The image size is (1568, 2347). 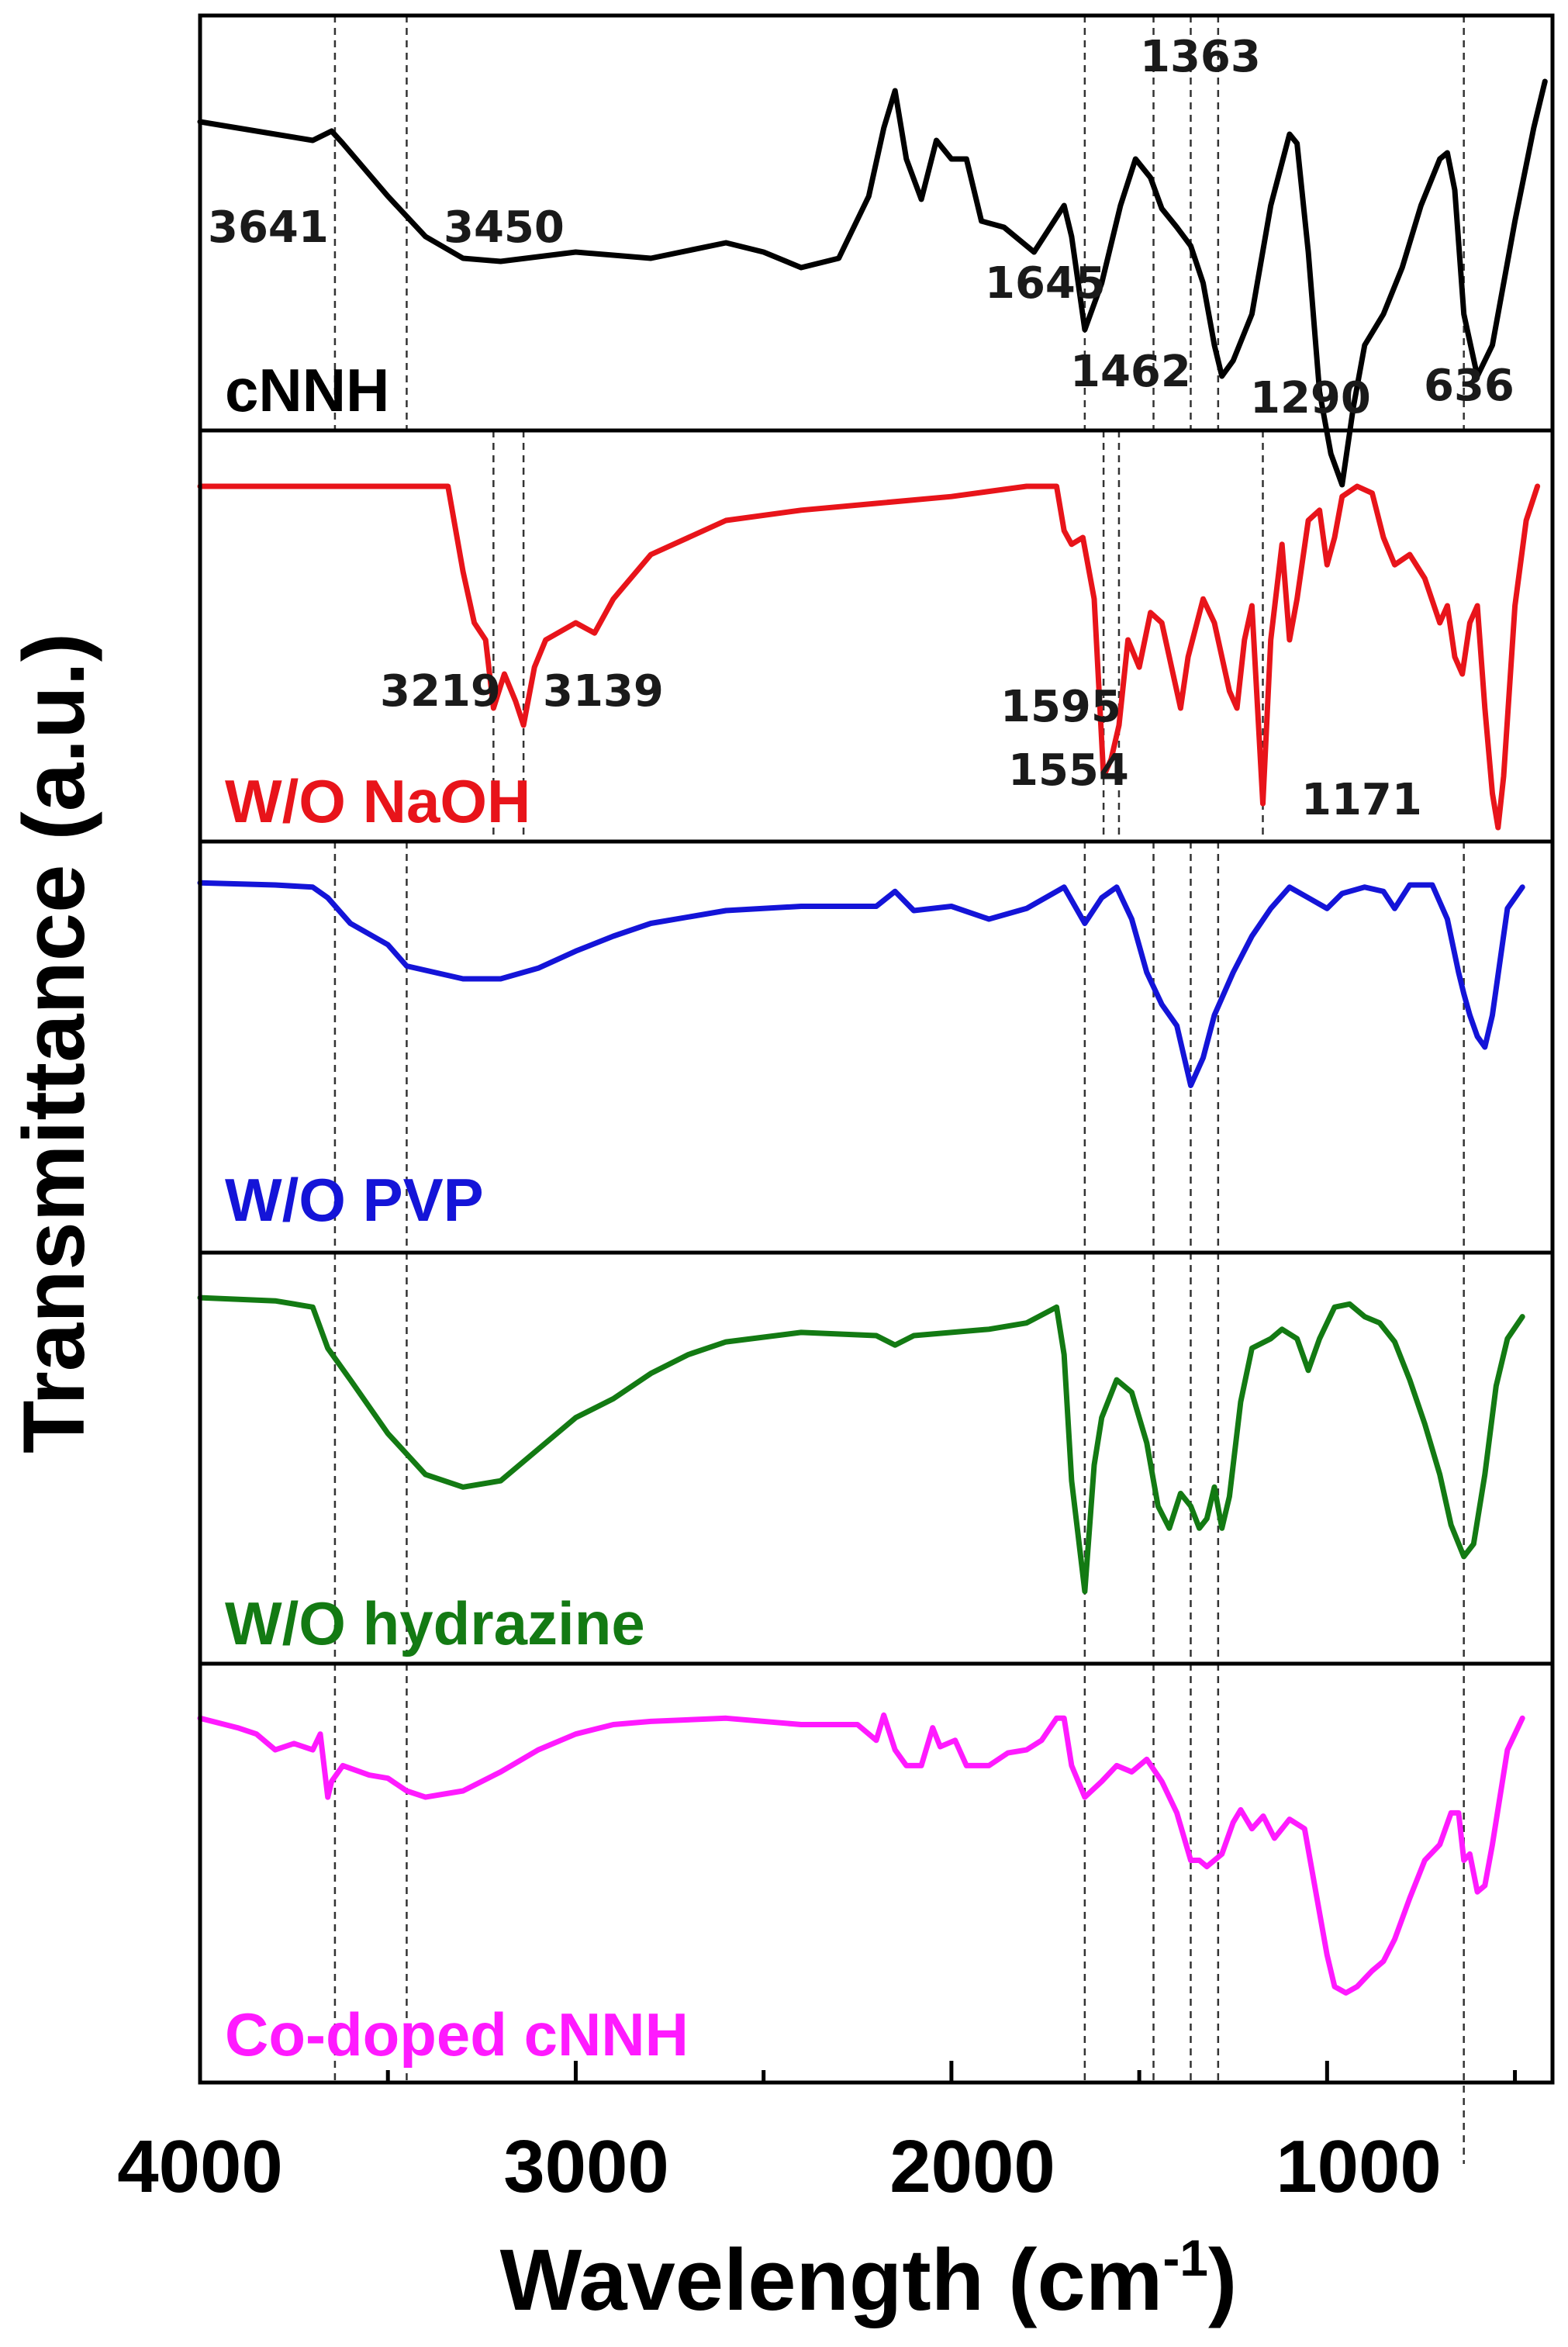 What do you see at coordinates (1361, 800) in the screenshot?
I see `peak-label-1171: 1171` at bounding box center [1361, 800].